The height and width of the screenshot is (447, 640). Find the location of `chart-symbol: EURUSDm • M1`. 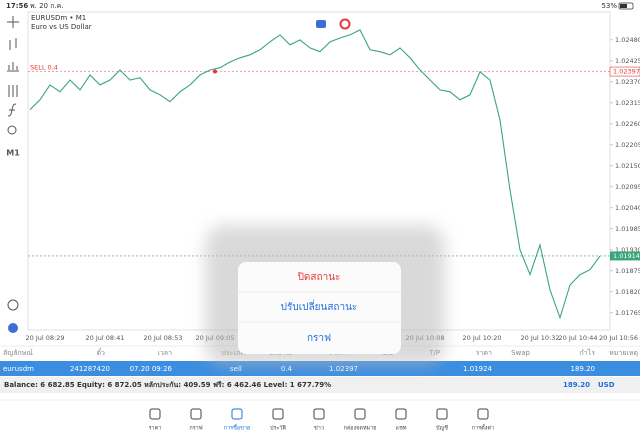

chart-symbol: EURUSDm • M1 is located at coordinates (58, 18).